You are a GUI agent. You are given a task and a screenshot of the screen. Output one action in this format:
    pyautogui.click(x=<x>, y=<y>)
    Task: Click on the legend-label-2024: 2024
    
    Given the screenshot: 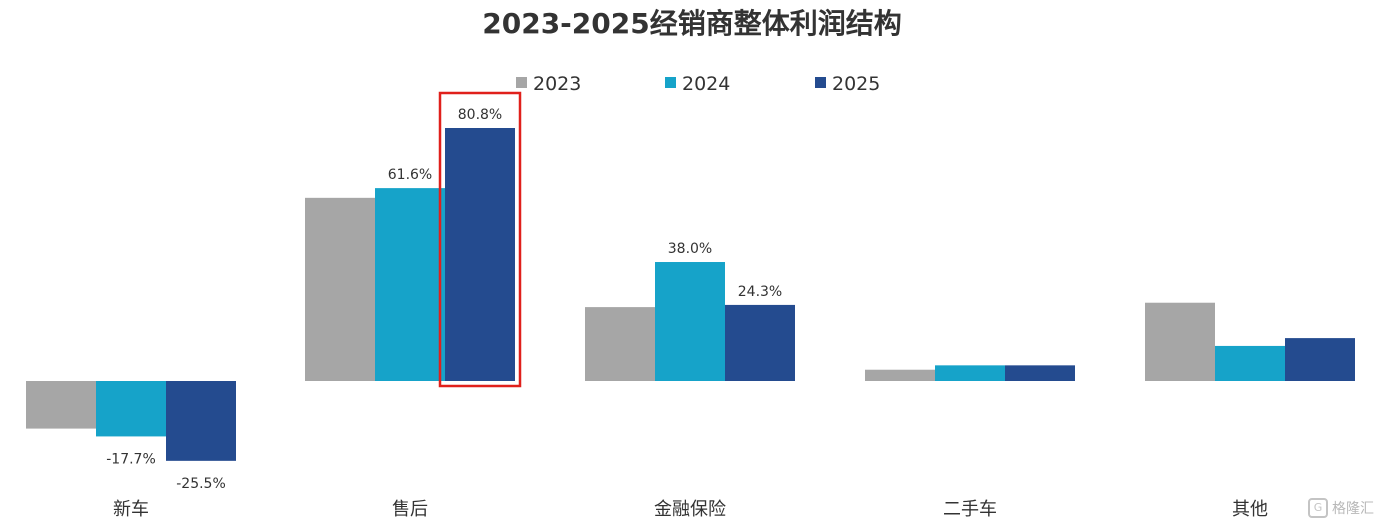 What is the action you would take?
    pyautogui.click(x=706, y=84)
    